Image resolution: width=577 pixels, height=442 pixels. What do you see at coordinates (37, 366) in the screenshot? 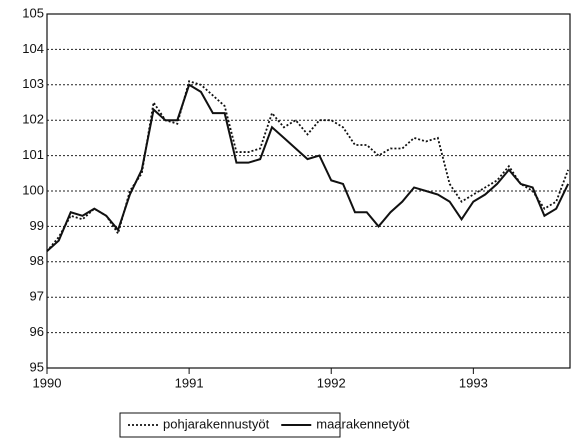
I see `y-tick-label: 95` at bounding box center [37, 366].